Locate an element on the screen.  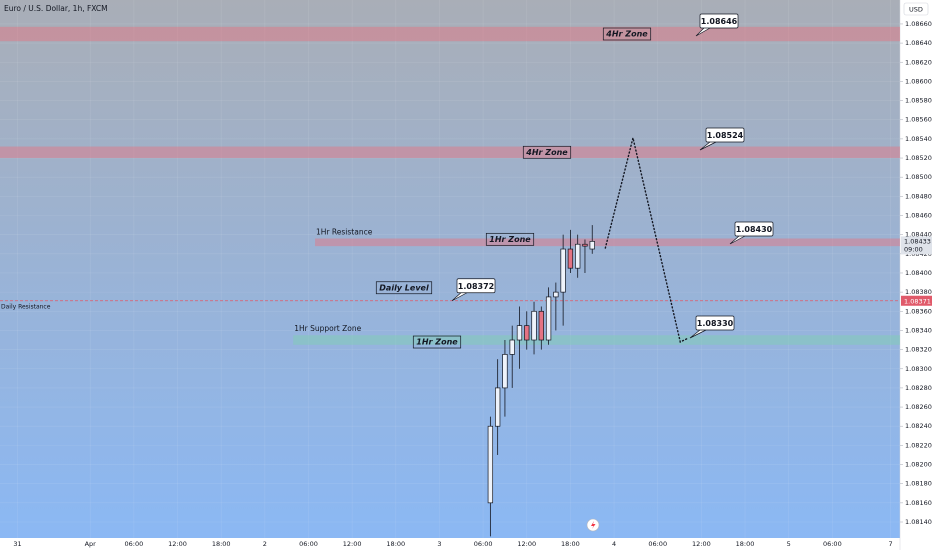
daily-level-axis-label: 1.08371 is located at coordinates (917, 301).